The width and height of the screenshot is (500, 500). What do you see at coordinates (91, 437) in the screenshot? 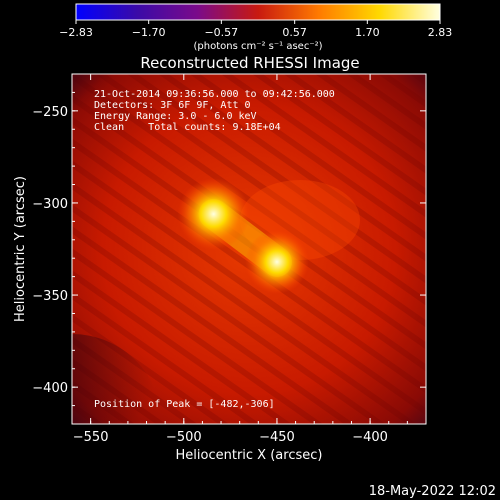
I see `x-tick-label: −550` at bounding box center [91, 437].